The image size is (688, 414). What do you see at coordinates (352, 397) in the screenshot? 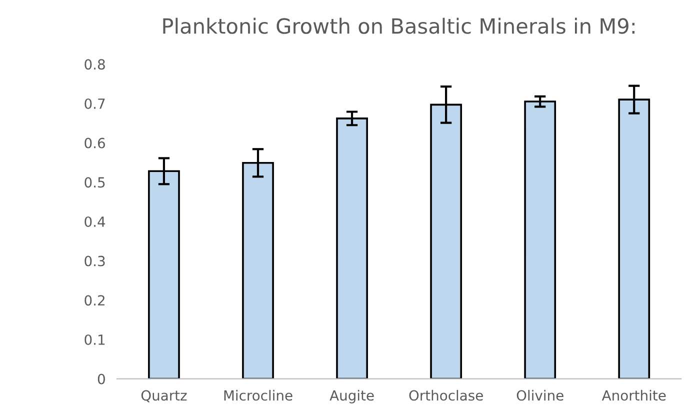
I see `x-tick-label: Augite` at bounding box center [352, 397].